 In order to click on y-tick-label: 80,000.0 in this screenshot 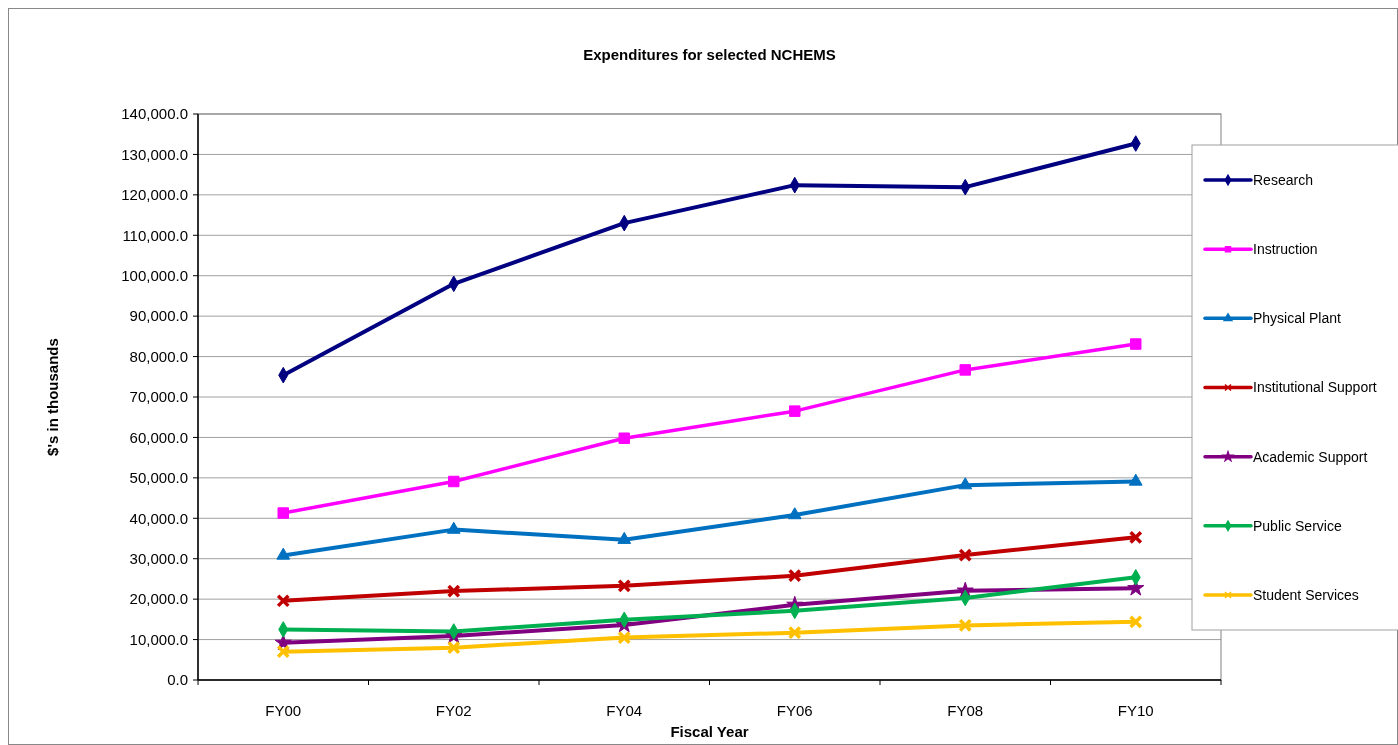, I will do `click(158, 356)`.